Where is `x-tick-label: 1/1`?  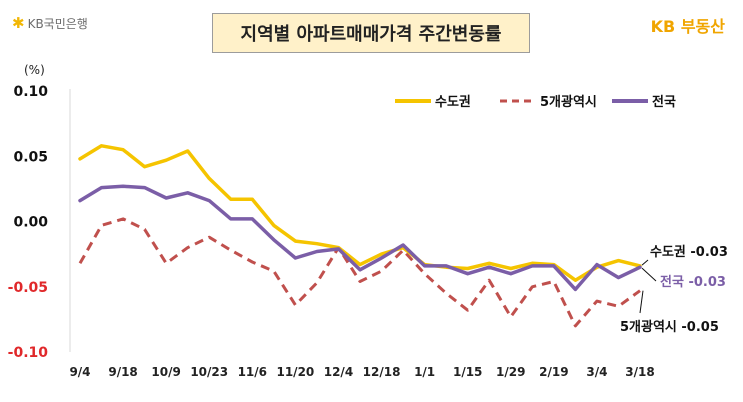
x-tick-label: 1/1 is located at coordinates (424, 372).